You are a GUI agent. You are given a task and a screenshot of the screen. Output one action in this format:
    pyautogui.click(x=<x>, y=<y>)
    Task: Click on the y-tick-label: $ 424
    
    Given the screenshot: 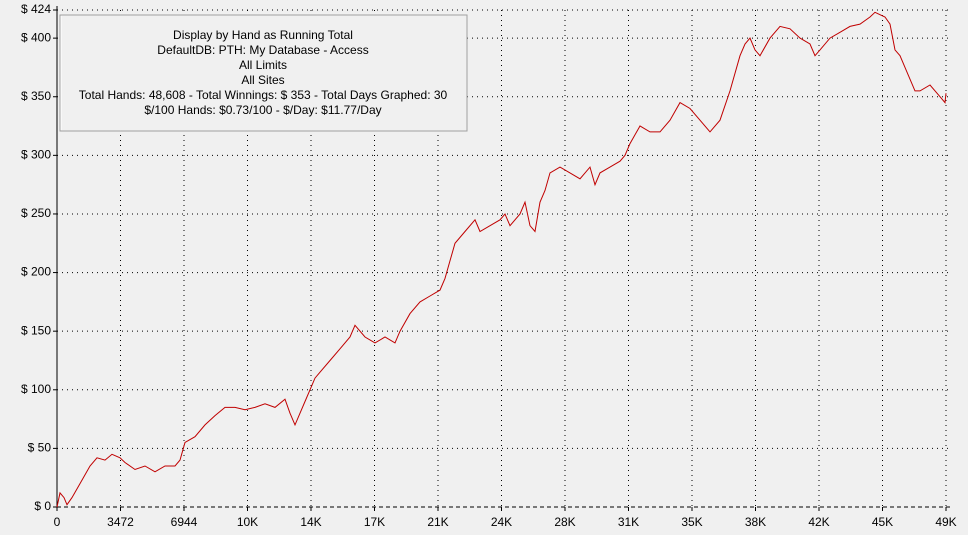 What is the action you would take?
    pyautogui.click(x=36, y=9)
    